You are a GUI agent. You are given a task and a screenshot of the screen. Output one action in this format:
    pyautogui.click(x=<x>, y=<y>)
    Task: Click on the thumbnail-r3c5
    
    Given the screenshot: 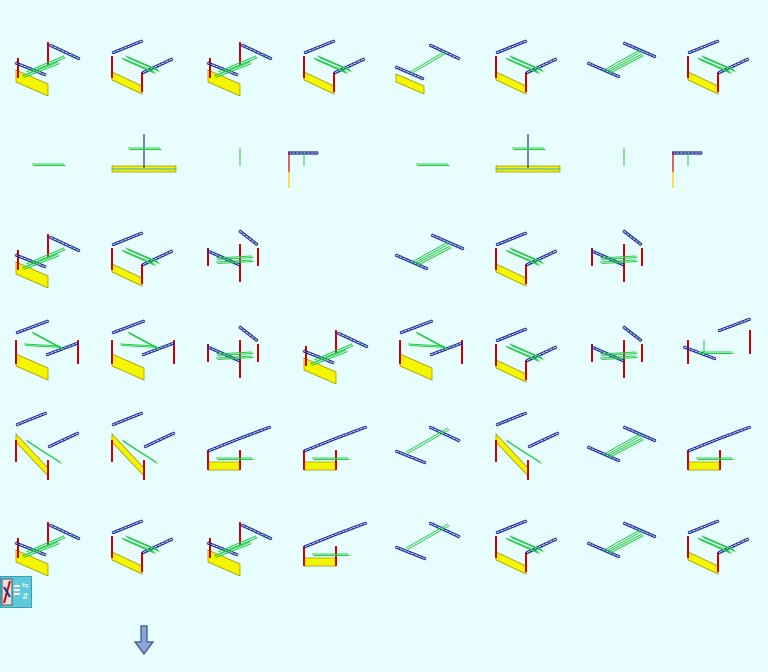 What is the action you would take?
    pyautogui.click(x=432, y=240)
    